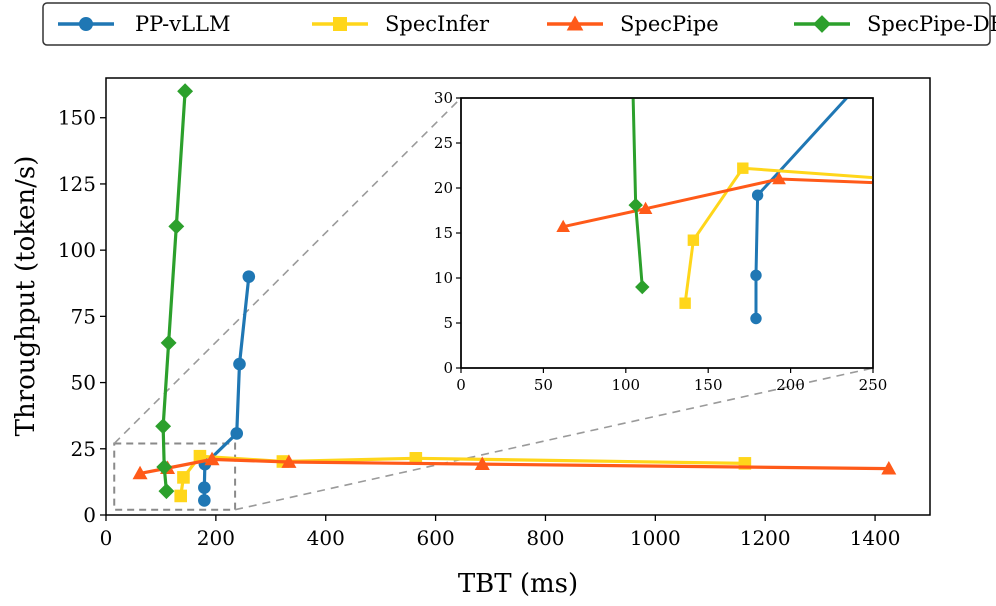  What do you see at coordinates (175, 476) in the screenshot?
I see `zoom-region-box` at bounding box center [175, 476].